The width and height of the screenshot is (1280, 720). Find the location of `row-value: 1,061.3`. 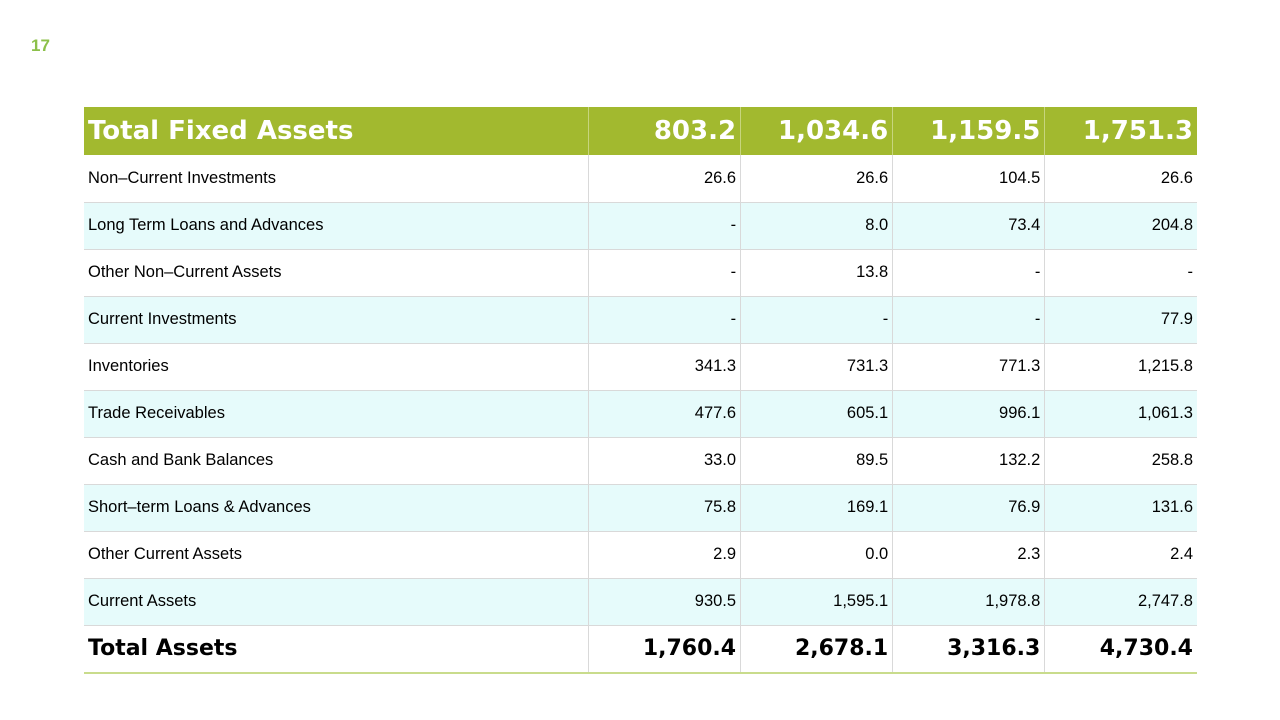

row-value: 1,061.3 is located at coordinates (1120, 414).